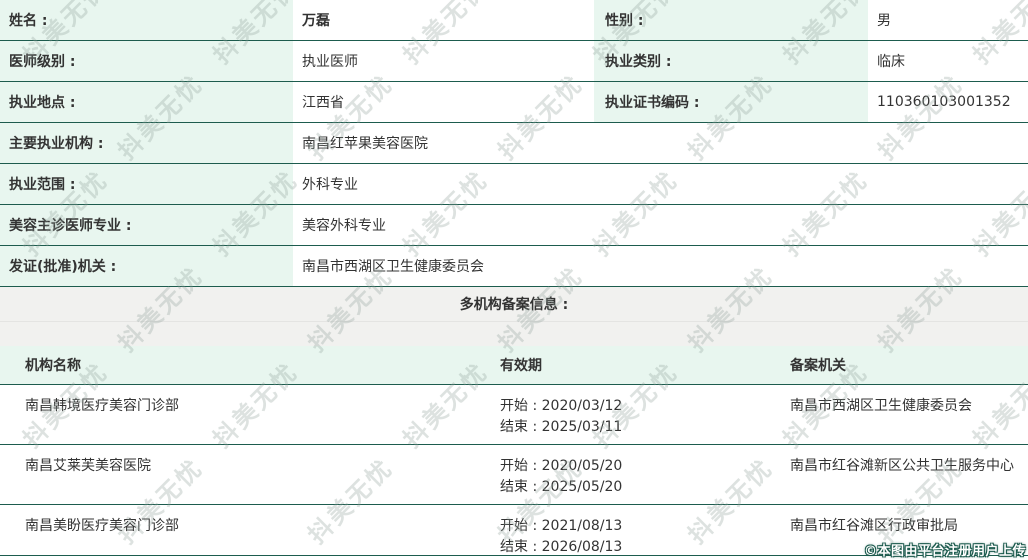 The width and height of the screenshot is (1028, 560). I want to click on info-row-location-certno: 执业地点 : 江西省 执业证书编码 : 110360103001352, so click(514, 102).